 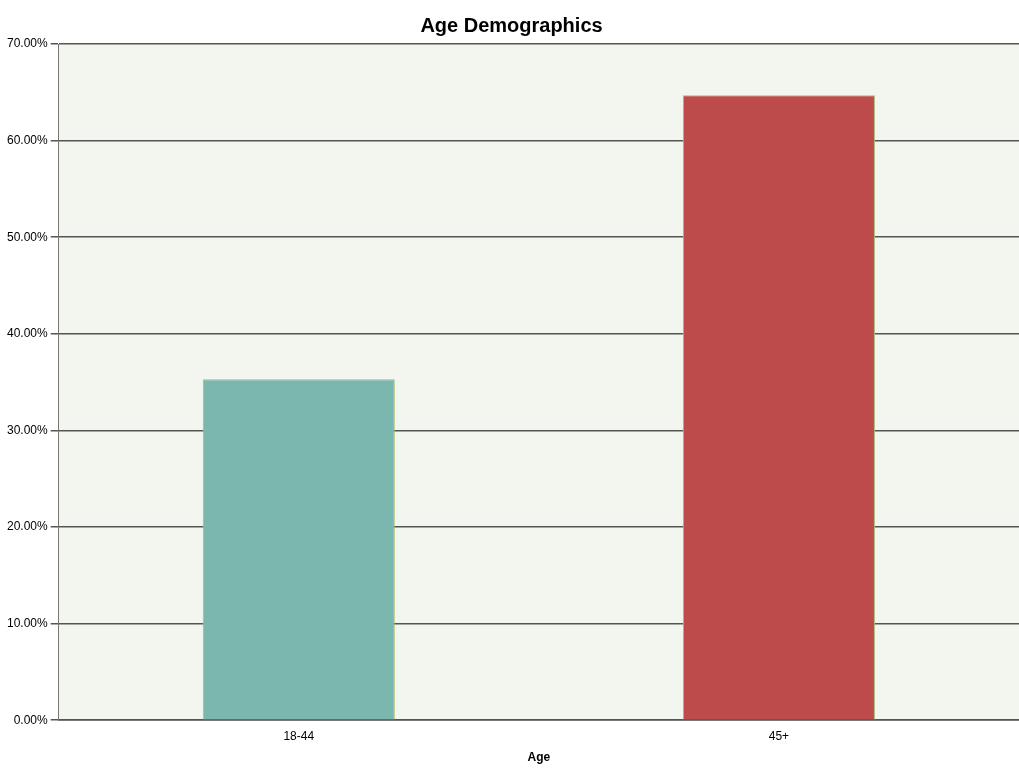 I want to click on y-tick-label: 70.00%, so click(x=28, y=43).